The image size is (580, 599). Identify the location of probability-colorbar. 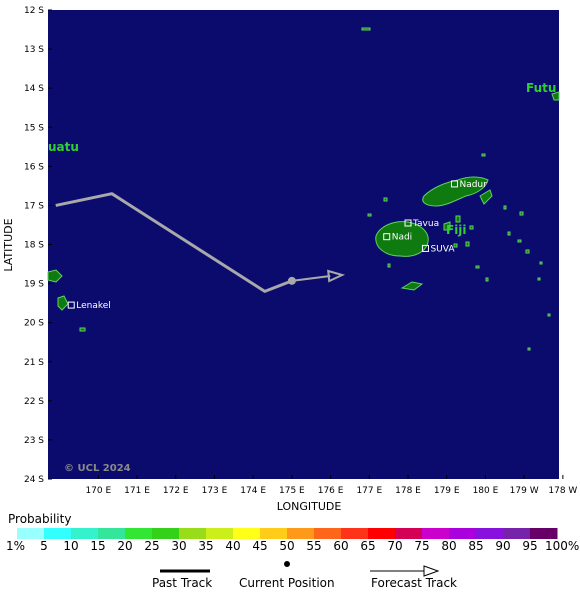
(287, 533).